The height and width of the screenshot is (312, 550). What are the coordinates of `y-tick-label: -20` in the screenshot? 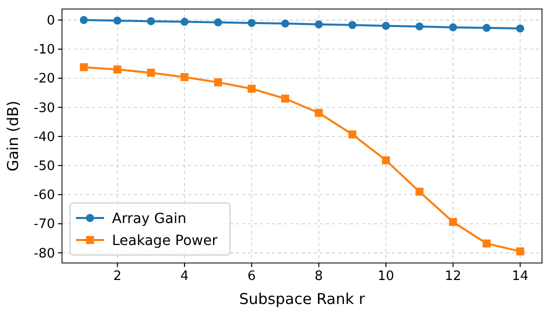 It's located at (44, 79).